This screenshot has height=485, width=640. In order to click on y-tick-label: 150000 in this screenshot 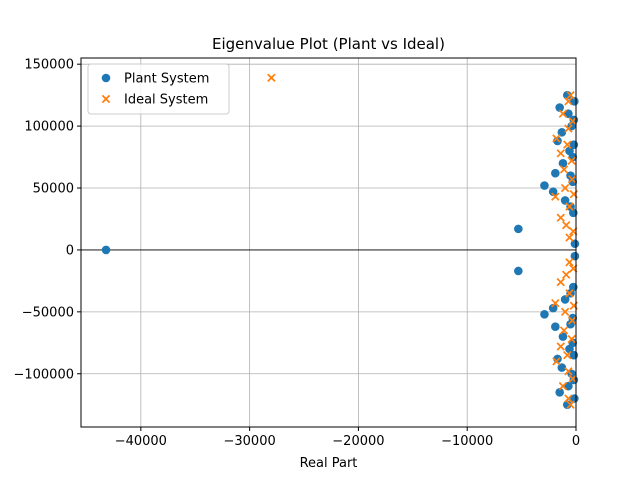, I will do `click(49, 65)`.